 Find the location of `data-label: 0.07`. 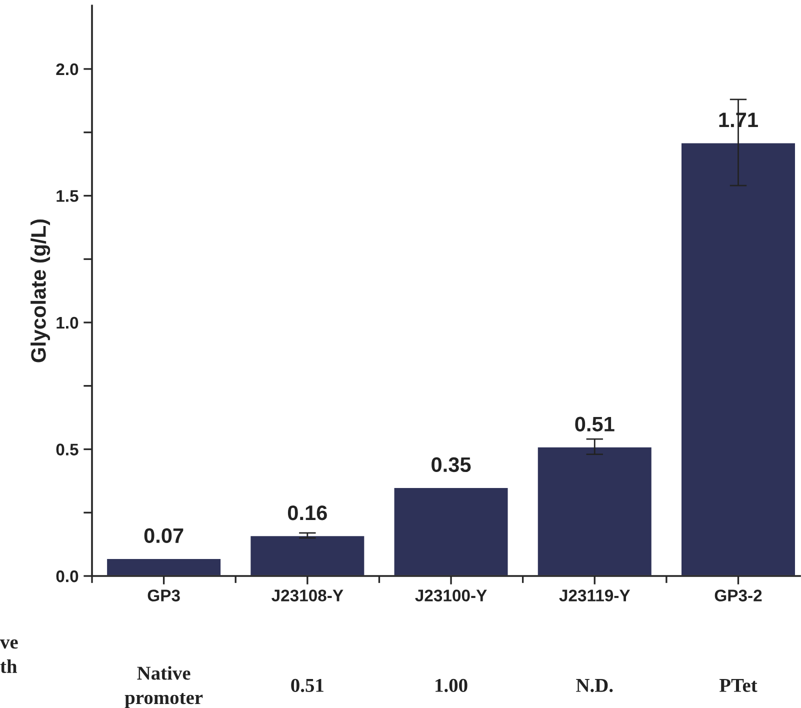

data-label: 0.07 is located at coordinates (164, 536).